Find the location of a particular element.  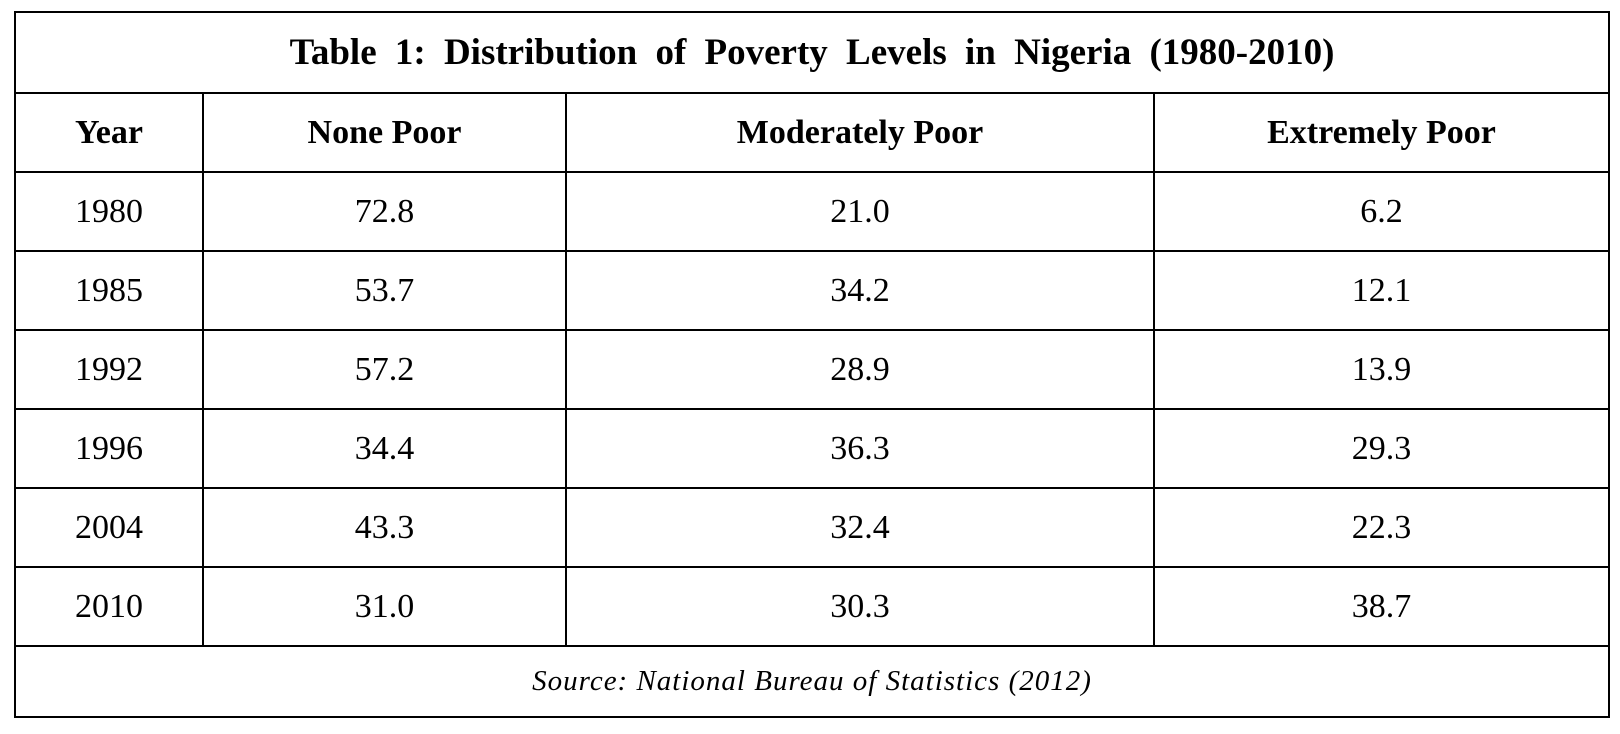

year-cell: 1985 is located at coordinates (109, 290).